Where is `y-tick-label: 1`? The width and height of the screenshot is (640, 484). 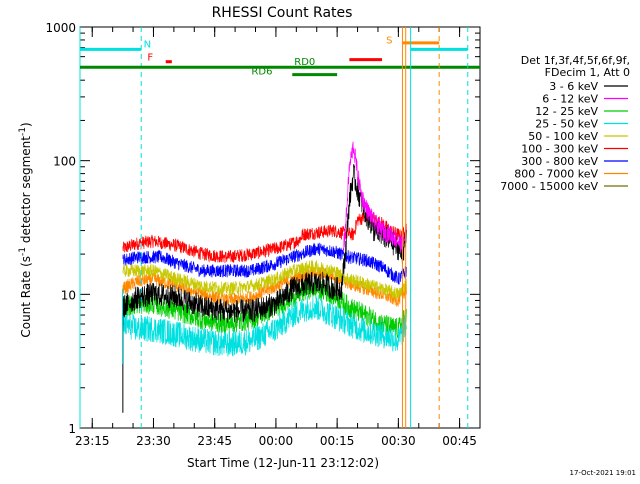 y-tick-label: 1 is located at coordinates (72, 429).